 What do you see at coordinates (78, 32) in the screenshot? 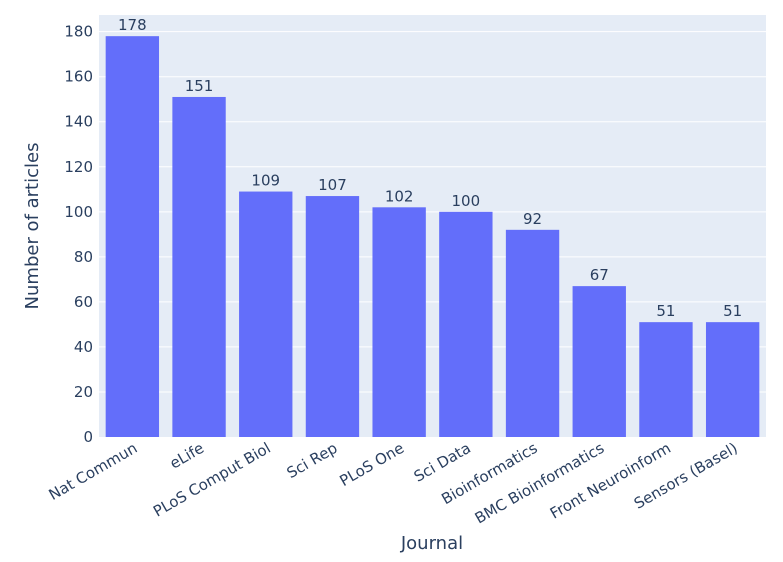
I see `y-tick-label: 180` at bounding box center [78, 32].